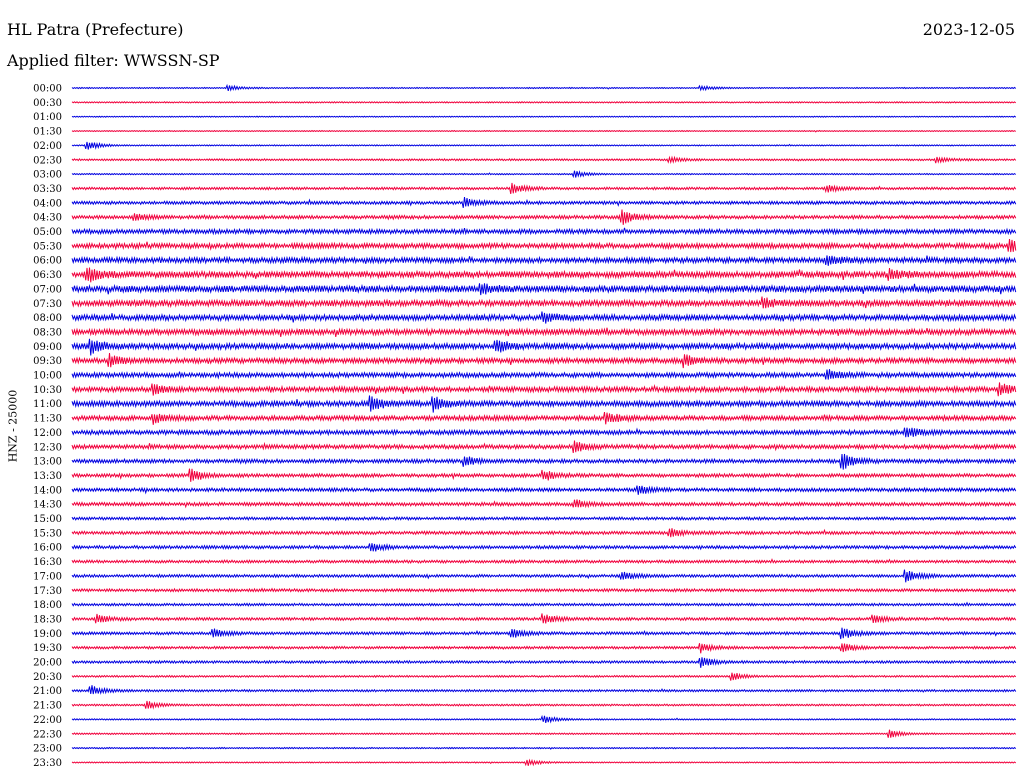  I want to click on row-time-label: 20:00, so click(47, 663).